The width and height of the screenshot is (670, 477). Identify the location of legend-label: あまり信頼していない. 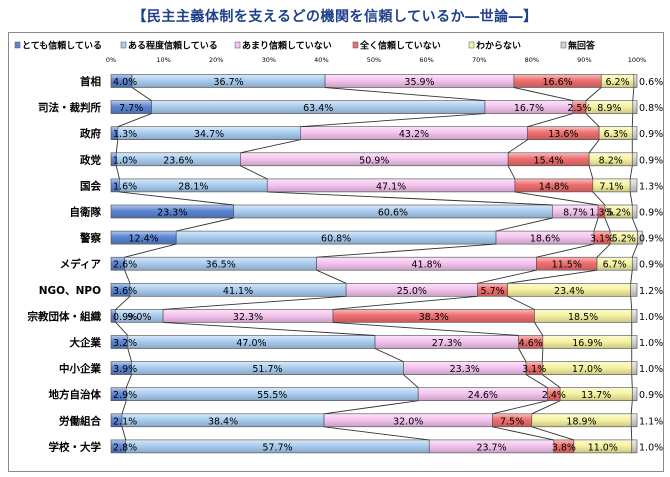
(287, 46).